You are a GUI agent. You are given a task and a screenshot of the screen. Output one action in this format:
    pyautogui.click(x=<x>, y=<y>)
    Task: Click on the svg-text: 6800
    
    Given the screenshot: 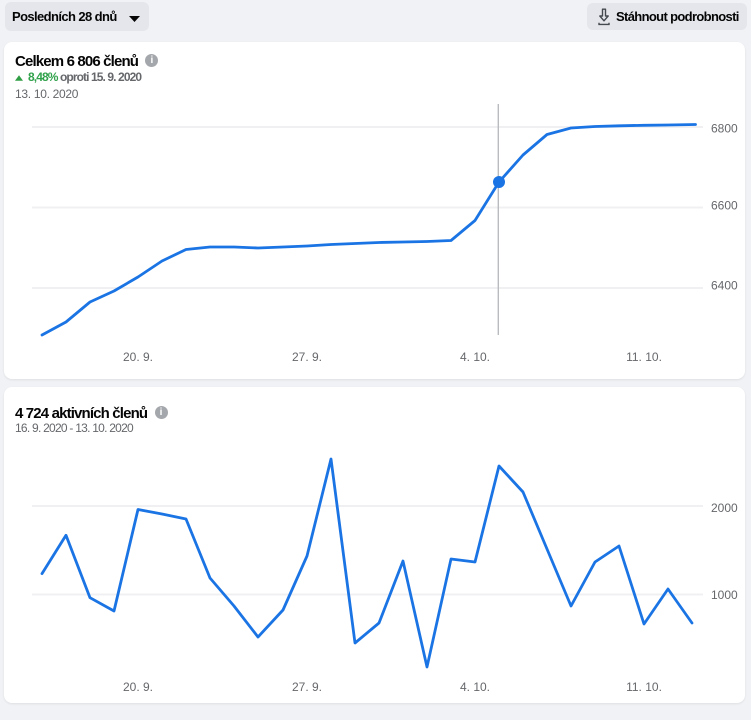 What is the action you would take?
    pyautogui.click(x=724, y=129)
    